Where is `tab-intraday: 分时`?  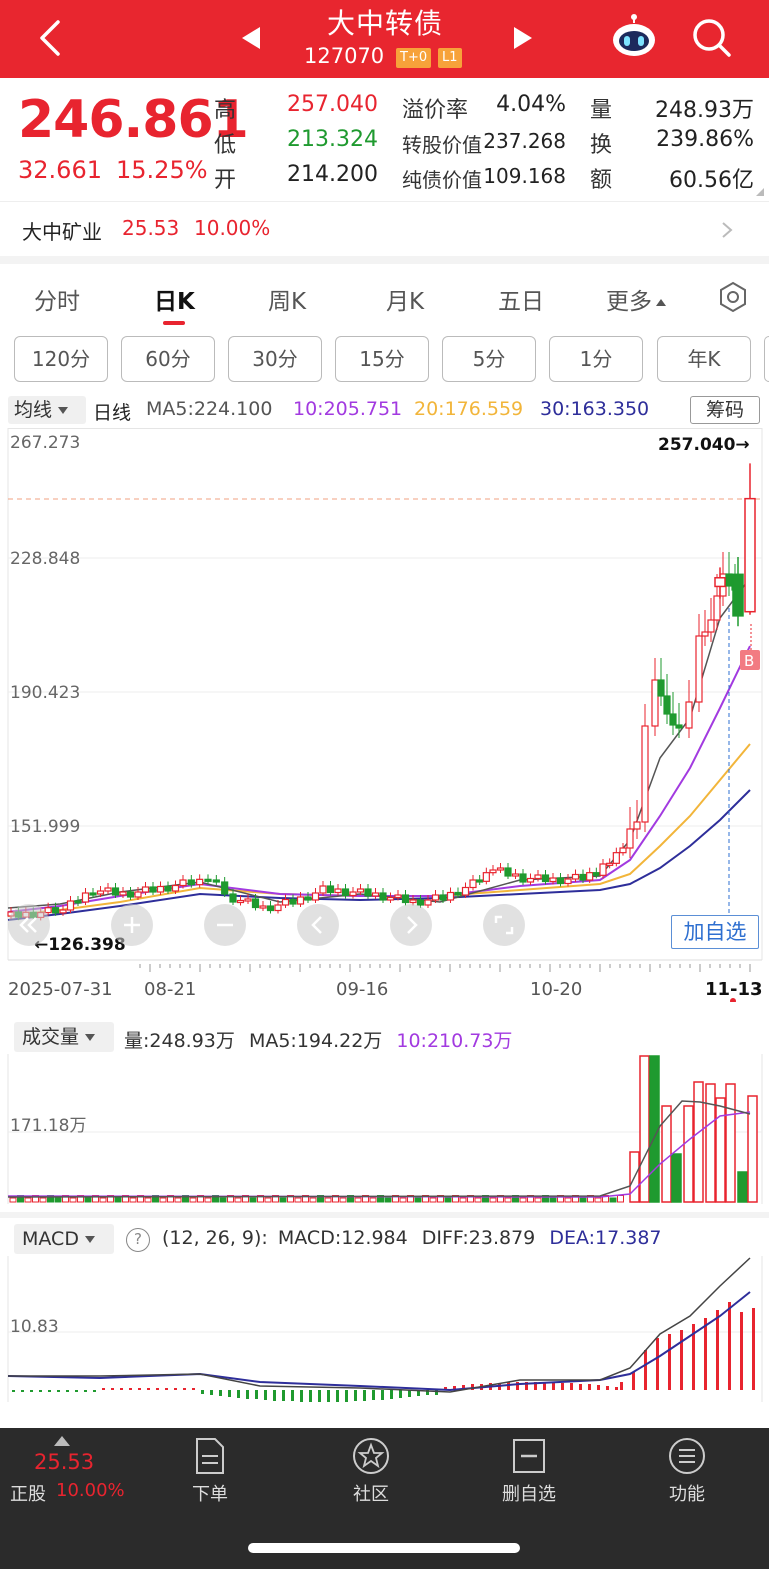
tab-intraday: 分时 is located at coordinates (57, 302).